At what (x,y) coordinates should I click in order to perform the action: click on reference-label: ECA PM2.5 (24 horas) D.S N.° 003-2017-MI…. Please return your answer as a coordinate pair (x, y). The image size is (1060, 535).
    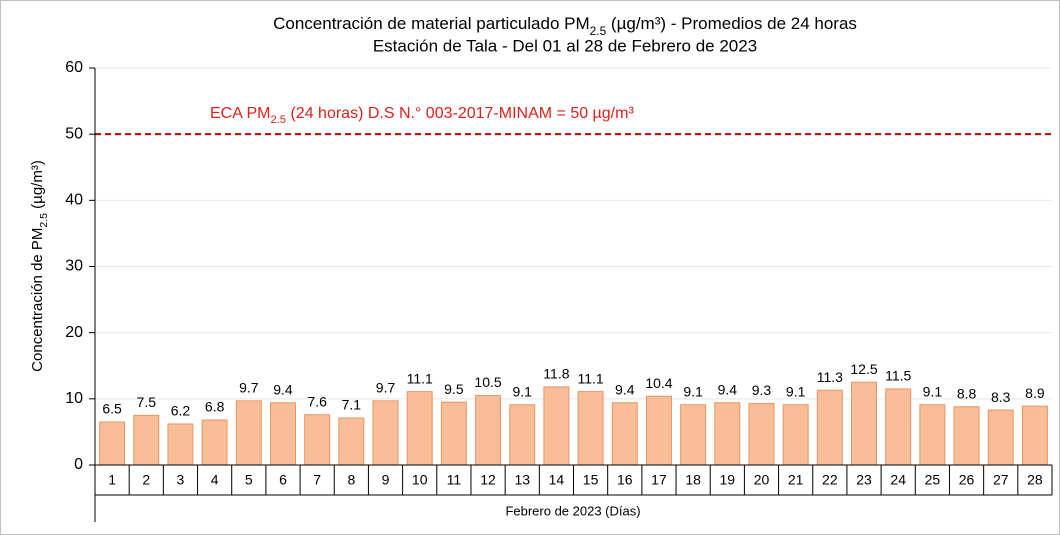
    Looking at the image, I should click on (422, 115).